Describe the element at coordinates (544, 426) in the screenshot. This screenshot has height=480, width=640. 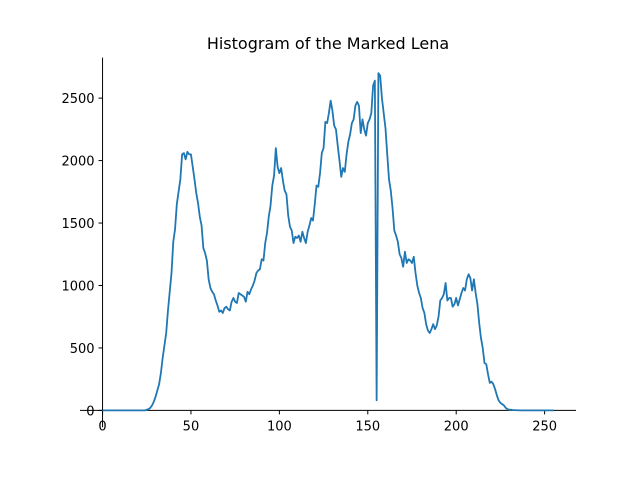
I see `x-tick-label: 250` at that location.